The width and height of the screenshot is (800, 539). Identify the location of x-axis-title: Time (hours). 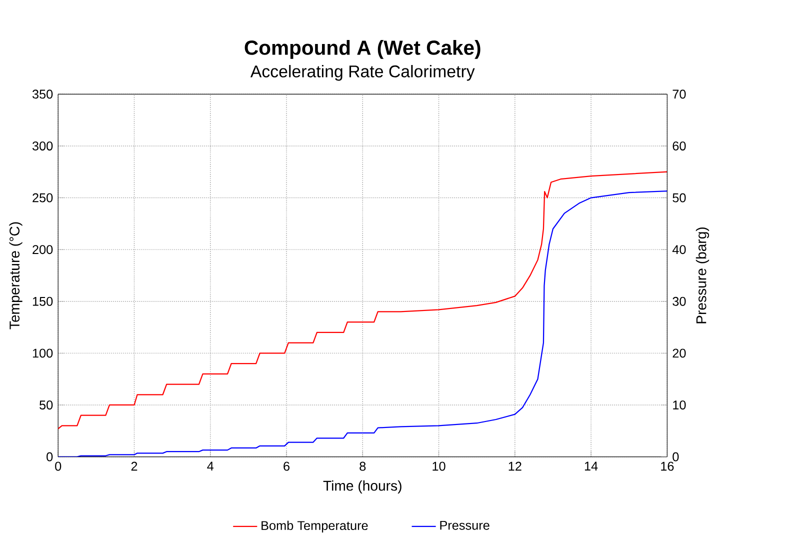
(362, 487).